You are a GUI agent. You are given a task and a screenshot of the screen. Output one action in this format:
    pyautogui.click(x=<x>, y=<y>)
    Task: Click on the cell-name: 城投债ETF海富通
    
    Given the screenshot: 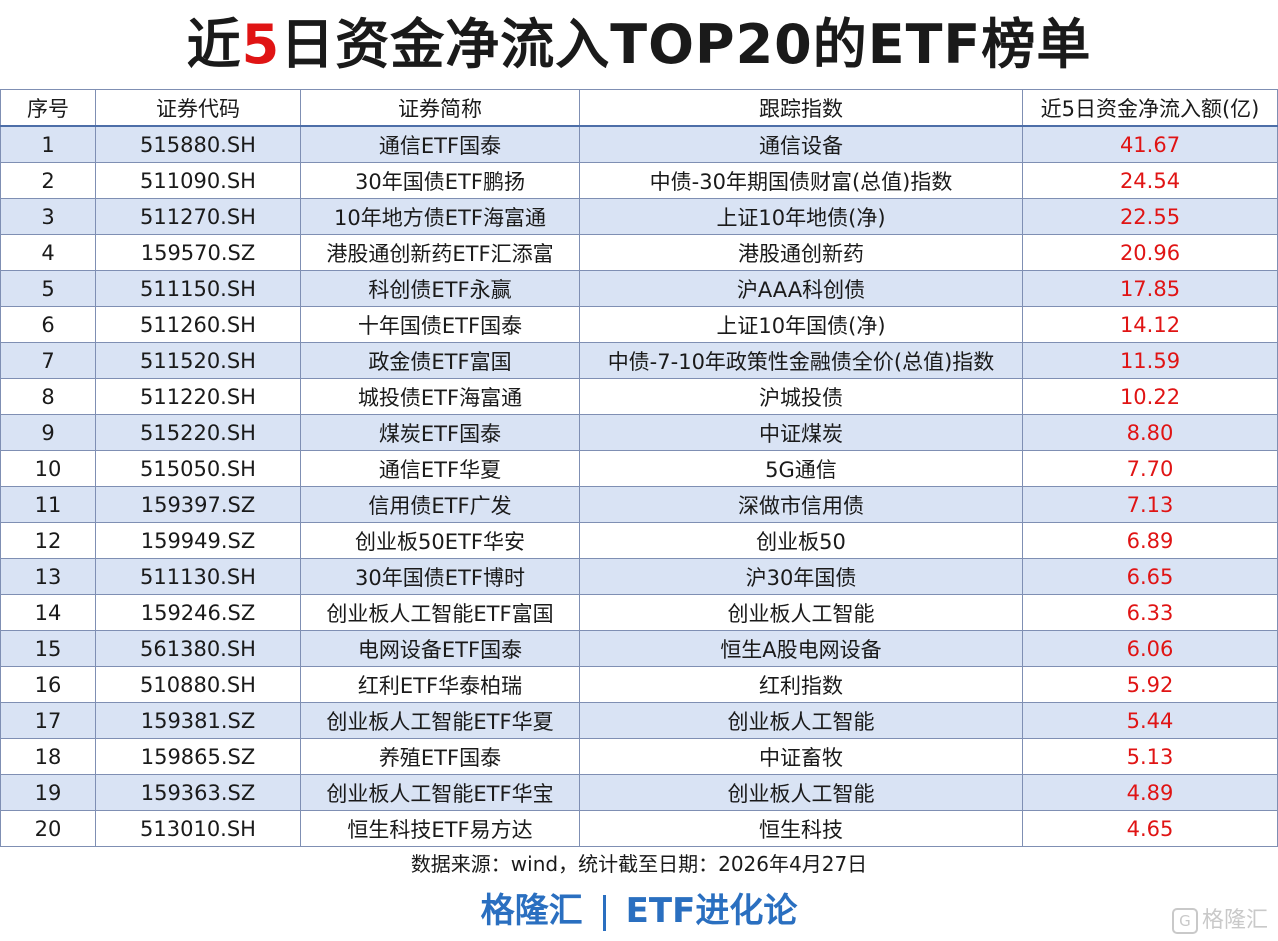 What is the action you would take?
    pyautogui.click(x=440, y=396)
    